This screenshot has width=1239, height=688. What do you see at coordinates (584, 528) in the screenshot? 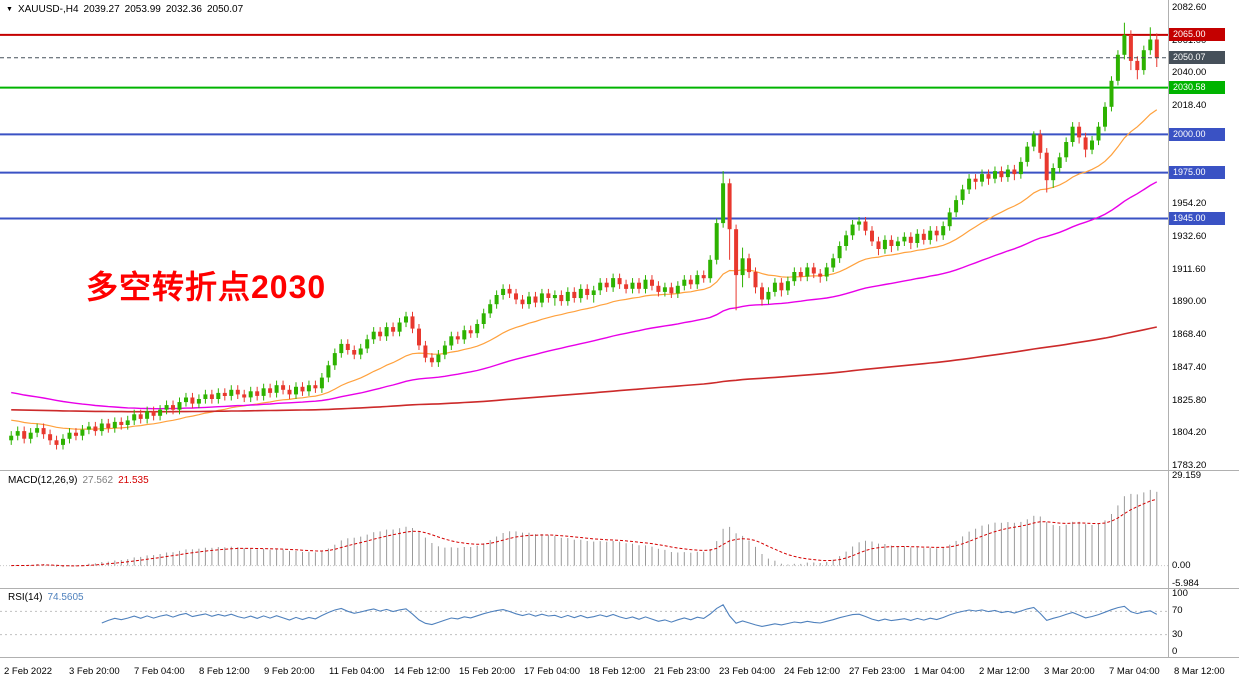
I see `macd-panel-layer` at bounding box center [584, 528].